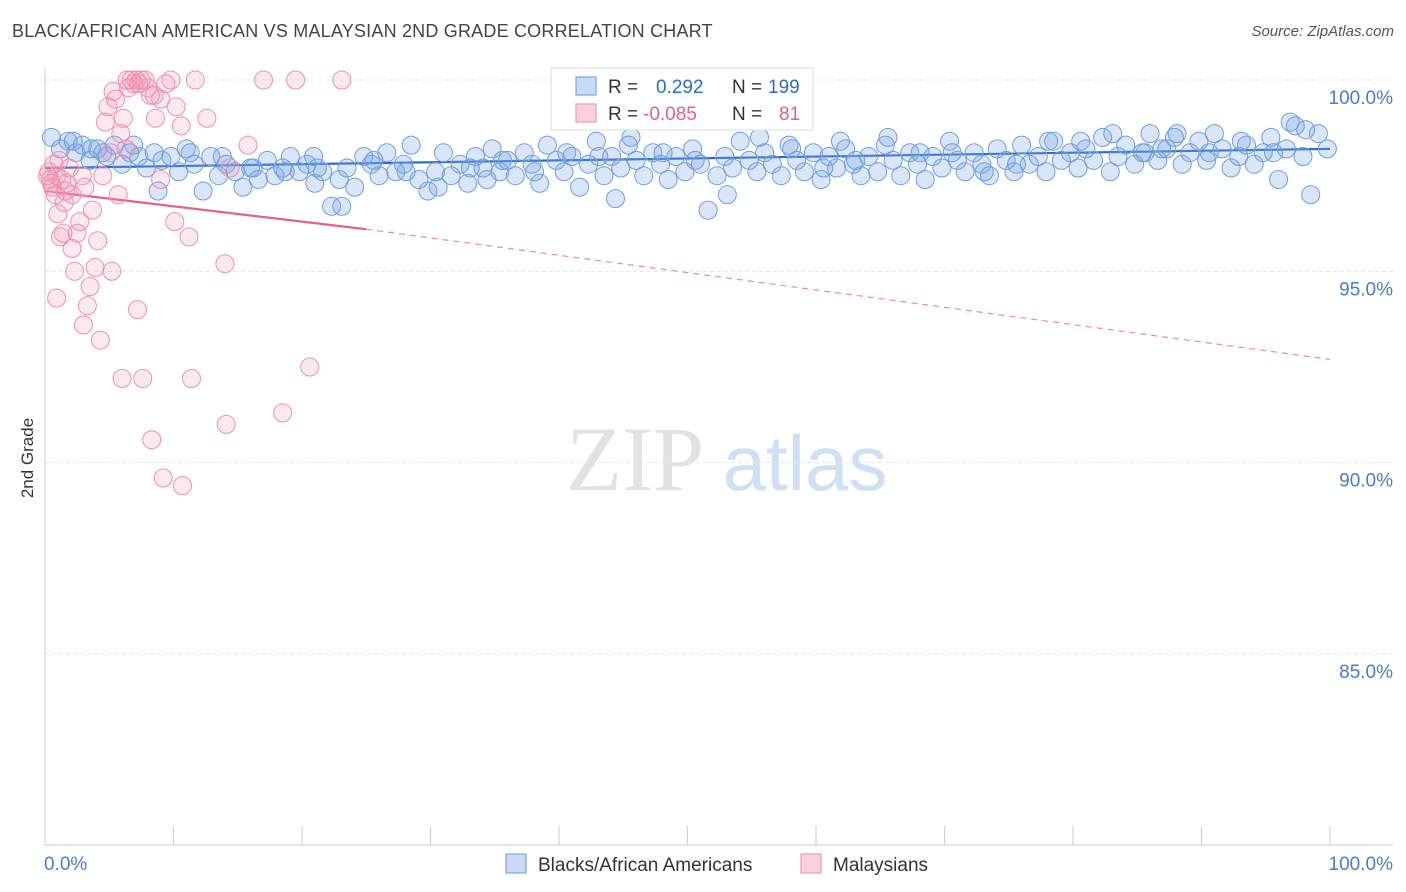 The width and height of the screenshot is (1406, 892). Describe the element at coordinates (747, 114) in the screenshot. I see `legend-n-label-pink: N =` at that location.